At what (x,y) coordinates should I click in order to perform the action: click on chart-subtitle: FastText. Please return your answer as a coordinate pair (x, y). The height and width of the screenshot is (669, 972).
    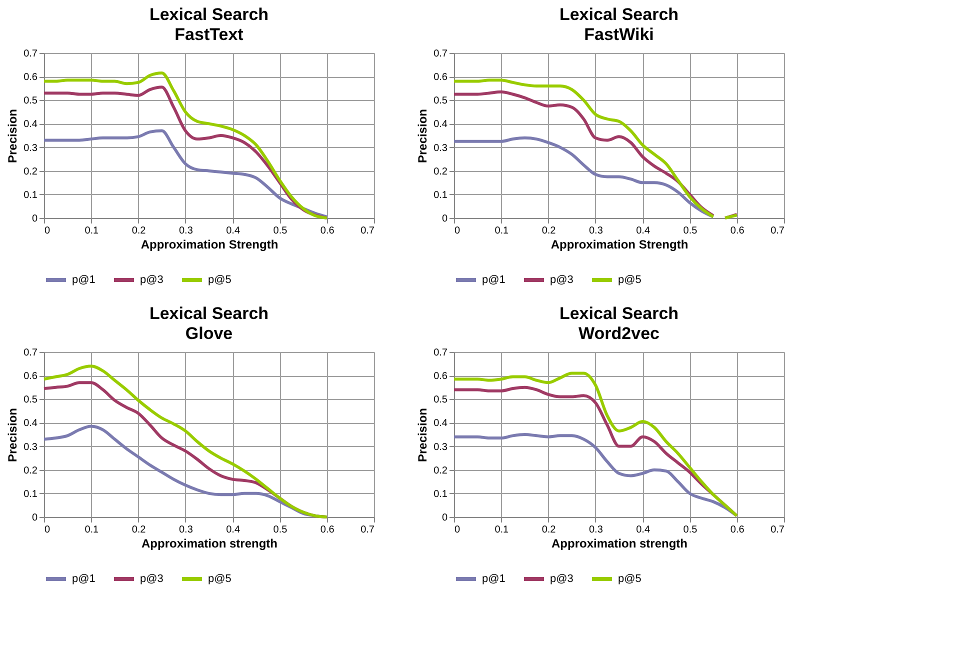
    Looking at the image, I should click on (209, 34).